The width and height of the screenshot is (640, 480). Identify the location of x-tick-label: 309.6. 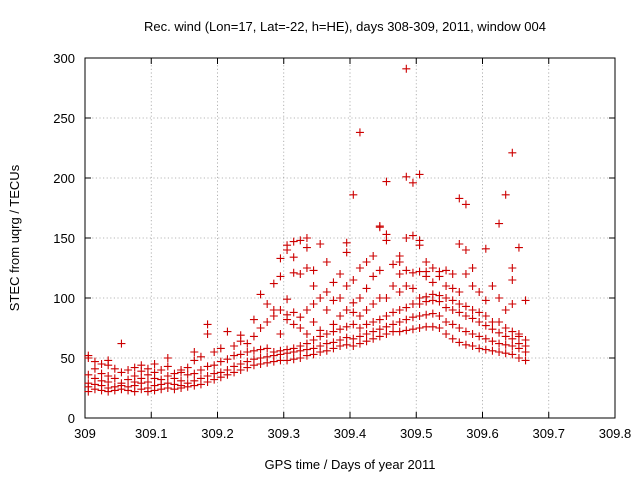
(482, 433).